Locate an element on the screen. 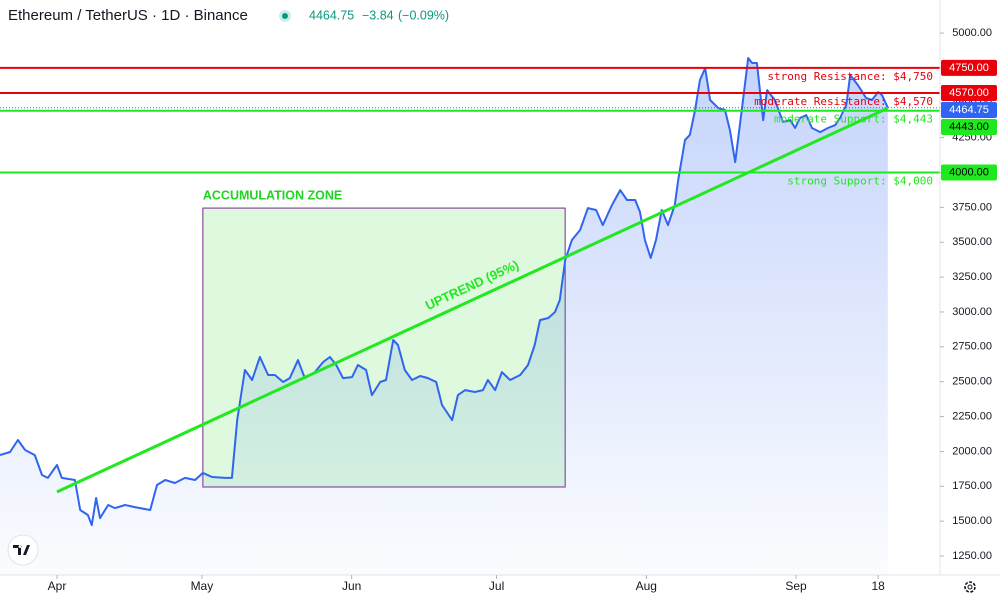  y-tick-label: 1750.00 is located at coordinates (972, 486).